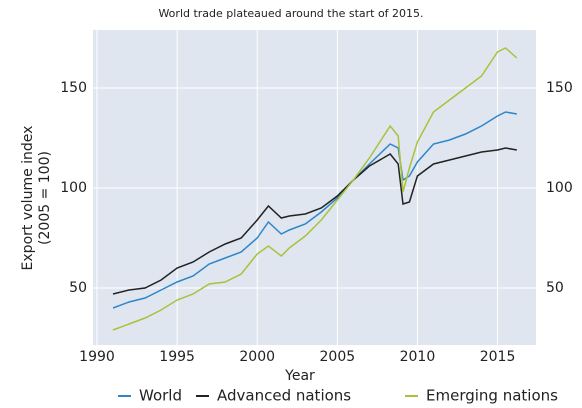 The image size is (582, 408). What do you see at coordinates (418, 357) in the screenshot?
I see `x-tick-label: 2010` at bounding box center [418, 357].